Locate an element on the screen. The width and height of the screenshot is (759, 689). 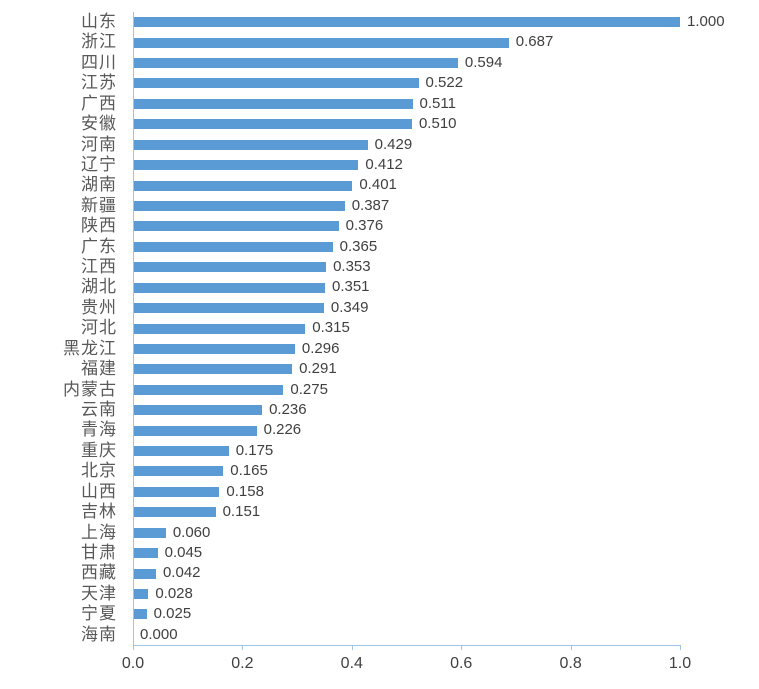
value-label: 0.028 is located at coordinates (174, 593).